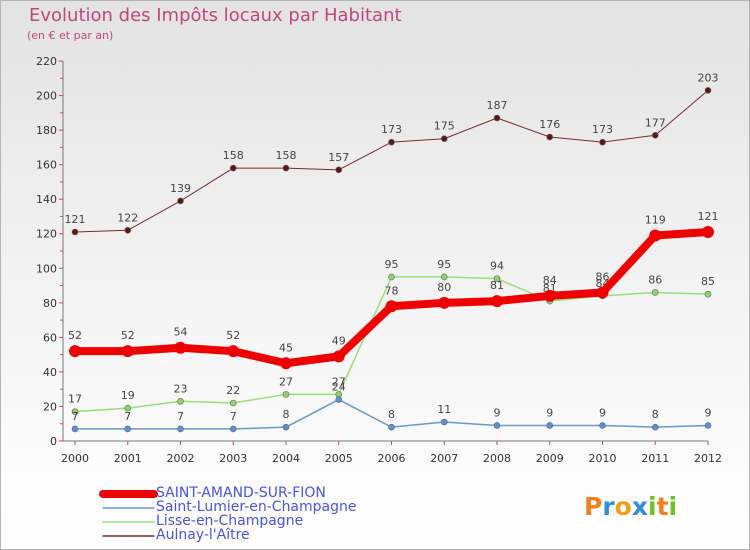  What do you see at coordinates (391, 414) in the screenshot?
I see `data-label-saint-lumier-en-champagne-2006: 8` at bounding box center [391, 414].